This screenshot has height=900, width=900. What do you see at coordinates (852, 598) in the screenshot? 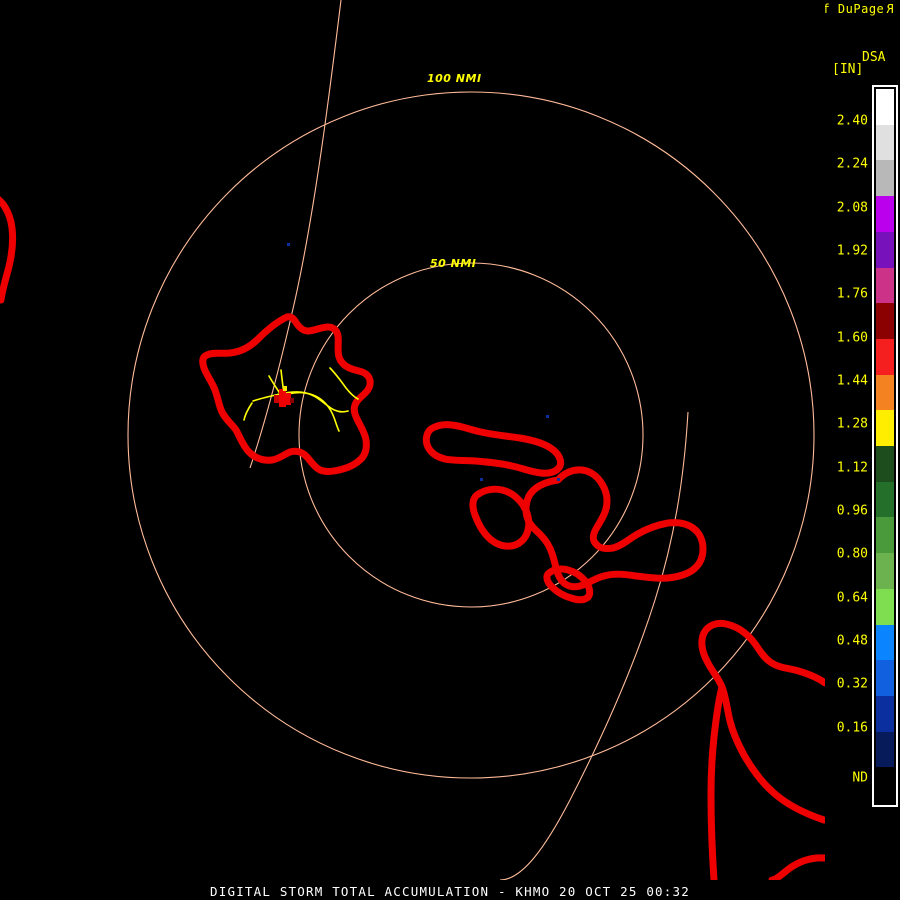
I see `colorbar-tick-label: 0.64` at bounding box center [852, 598].